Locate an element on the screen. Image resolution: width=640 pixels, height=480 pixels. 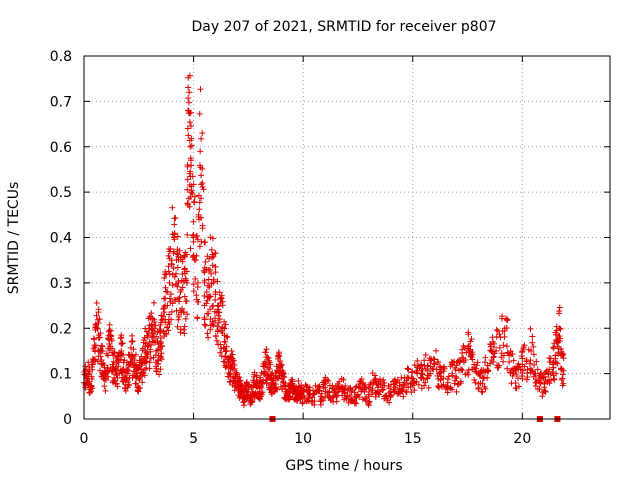
y-axis-label: SRMTID / TECUs is located at coordinates (14, 238).